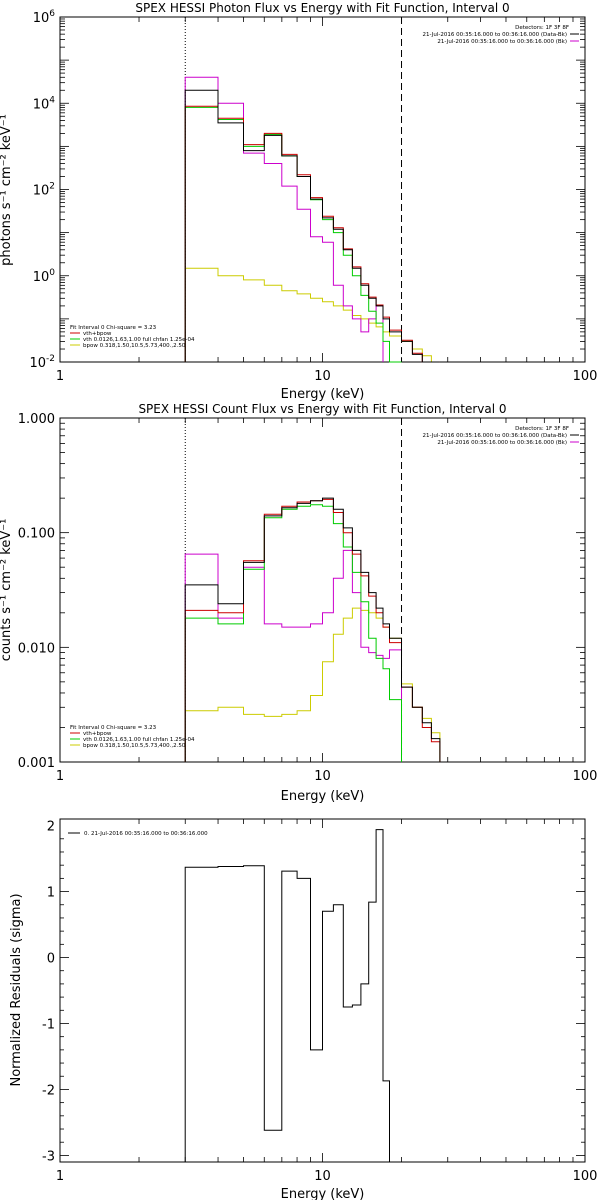 Image resolution: width=600 pixels, height=1200 pixels. Describe the element at coordinates (36, 419) in the screenshot. I see `y-tick-label: 1.000` at that location.